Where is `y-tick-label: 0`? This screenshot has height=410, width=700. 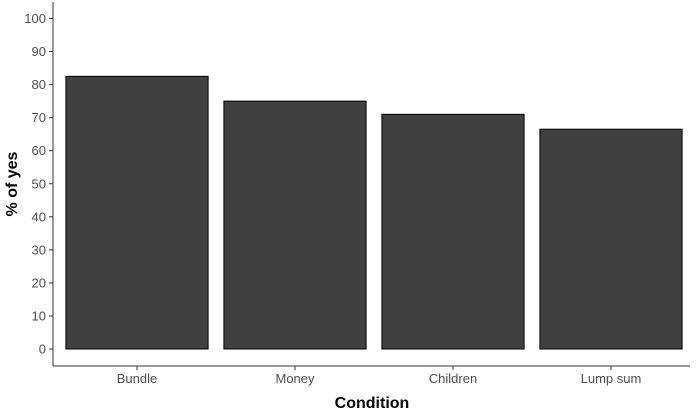
y-tick-label: 0 is located at coordinates (42, 349).